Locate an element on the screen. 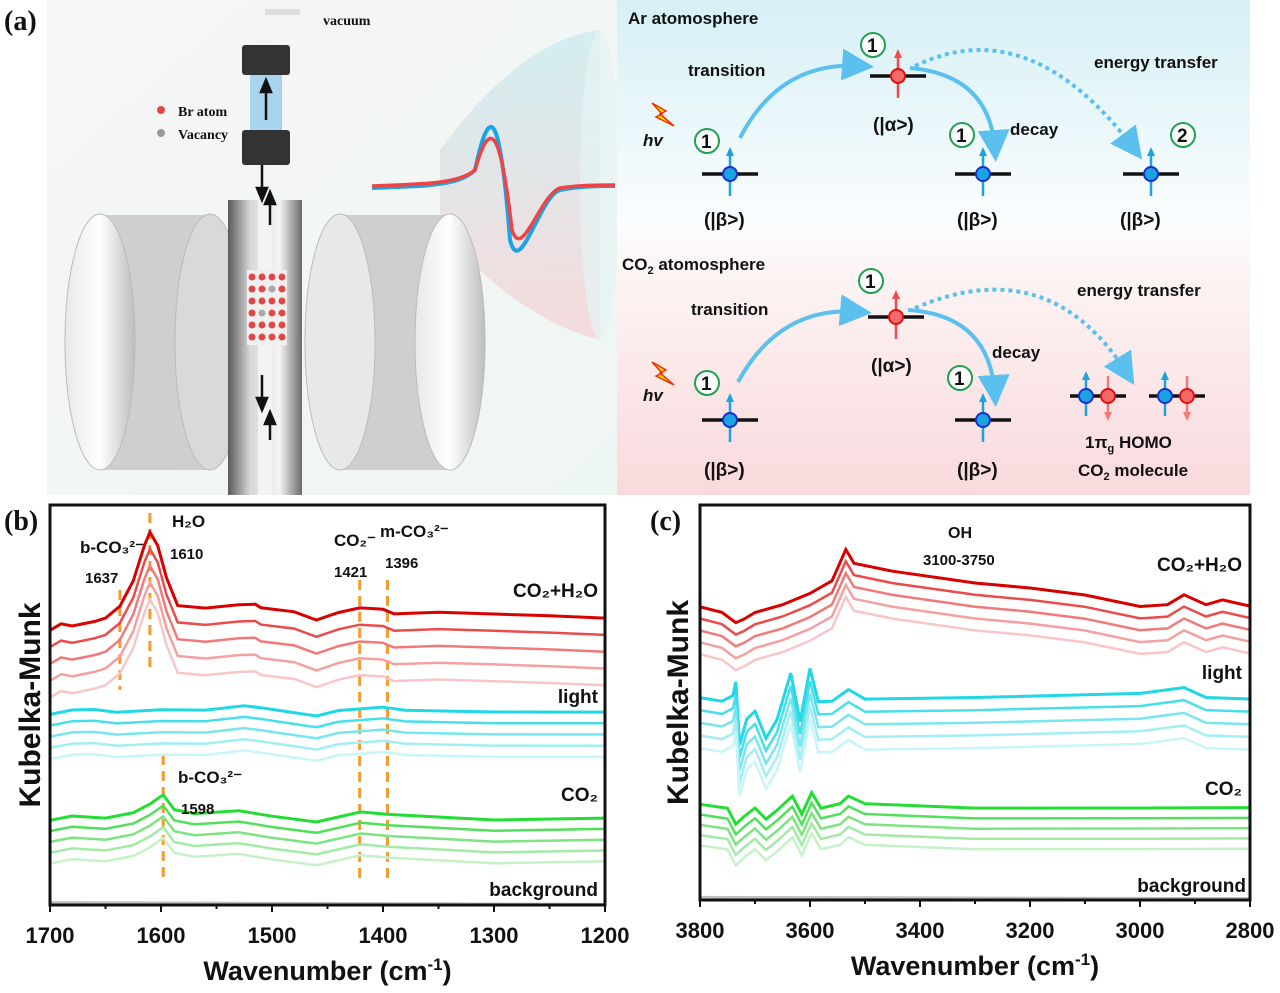 Image resolution: width=1280 pixels, height=993 pixels. annotation-text: m-CO₃²⁻ is located at coordinates (414, 531).